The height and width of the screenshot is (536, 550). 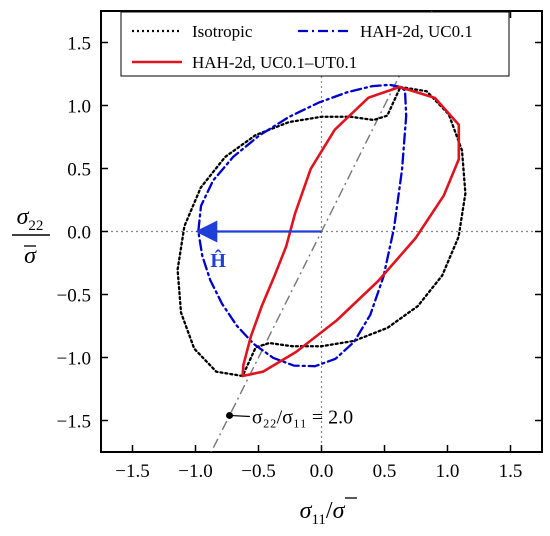 What do you see at coordinates (79, 233) in the screenshot?
I see `y-tick-label-4: 0.0` at bounding box center [79, 233].